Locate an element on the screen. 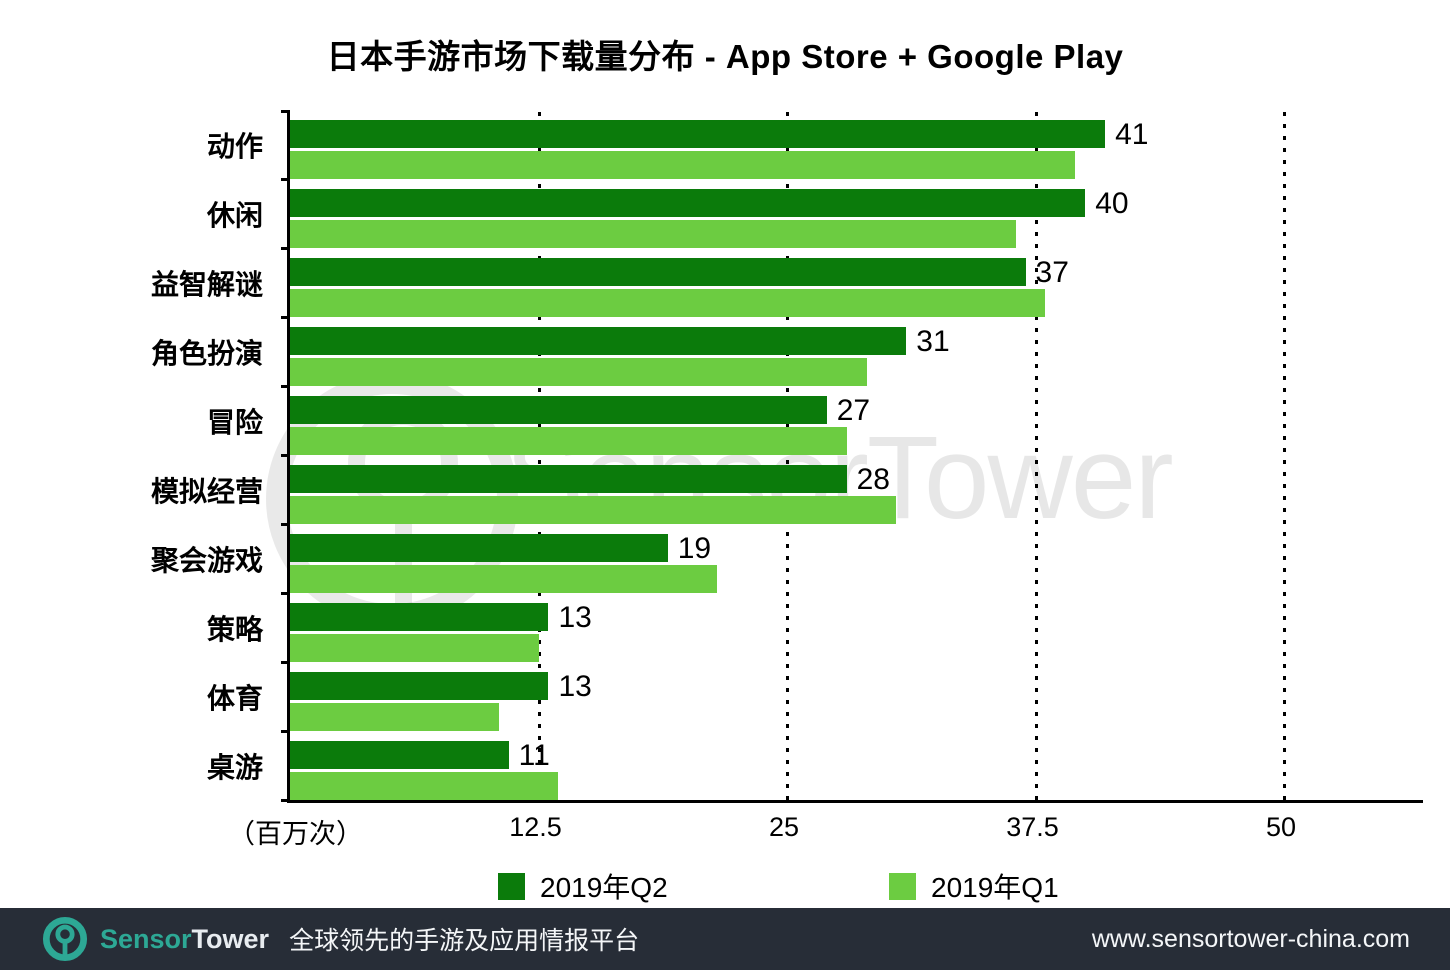 This screenshot has height=970, width=1450. legend-item-q2: 2019年Q2 is located at coordinates (583, 886).